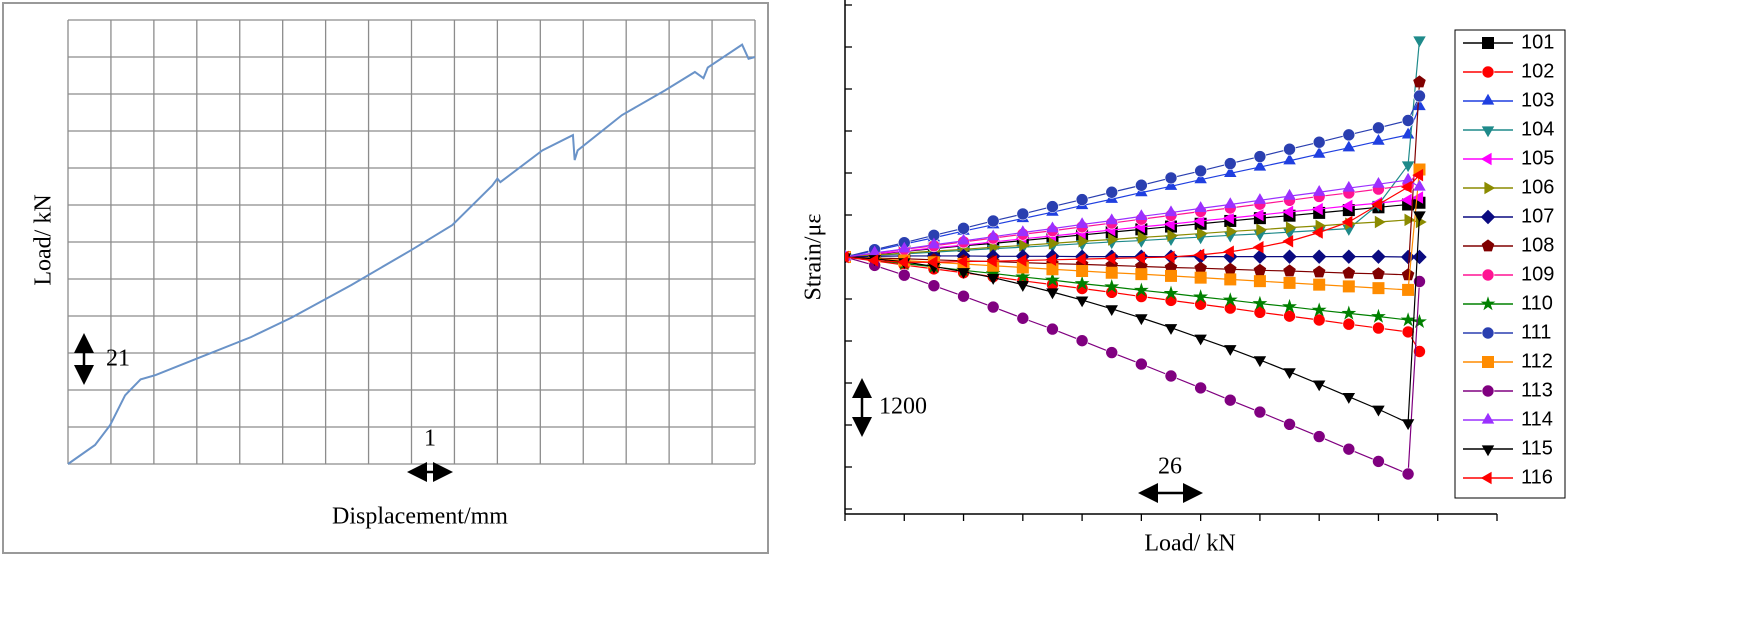 The width and height of the screenshot is (1750, 623). What do you see at coordinates (1537, 390) in the screenshot?
I see `legend-label: 113` at bounding box center [1537, 390].